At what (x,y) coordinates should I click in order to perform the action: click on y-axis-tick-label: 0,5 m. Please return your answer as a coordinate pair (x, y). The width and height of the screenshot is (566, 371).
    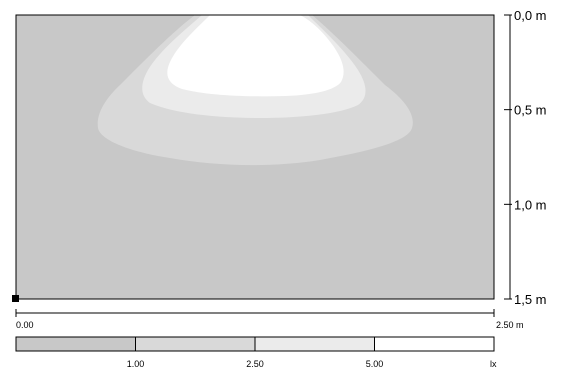
    Looking at the image, I should click on (530, 110).